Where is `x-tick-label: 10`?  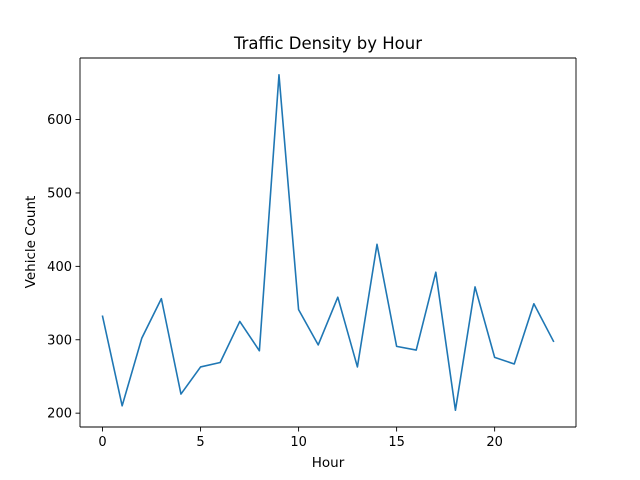
x-tick-label: 10 is located at coordinates (298, 442).